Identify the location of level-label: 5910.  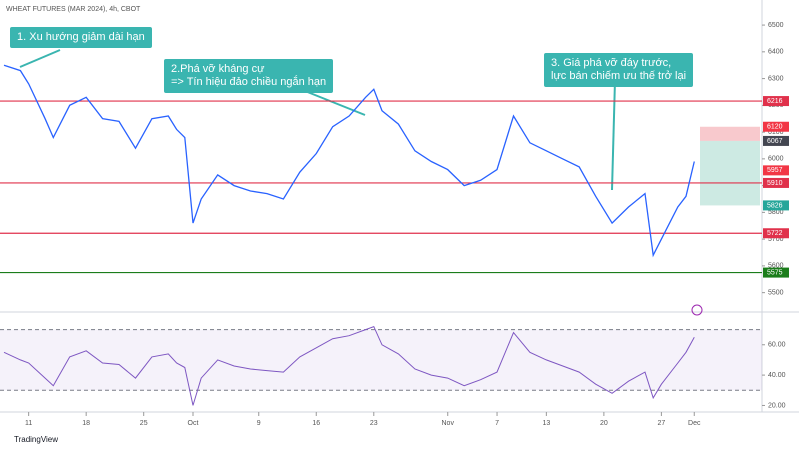
(775, 183).